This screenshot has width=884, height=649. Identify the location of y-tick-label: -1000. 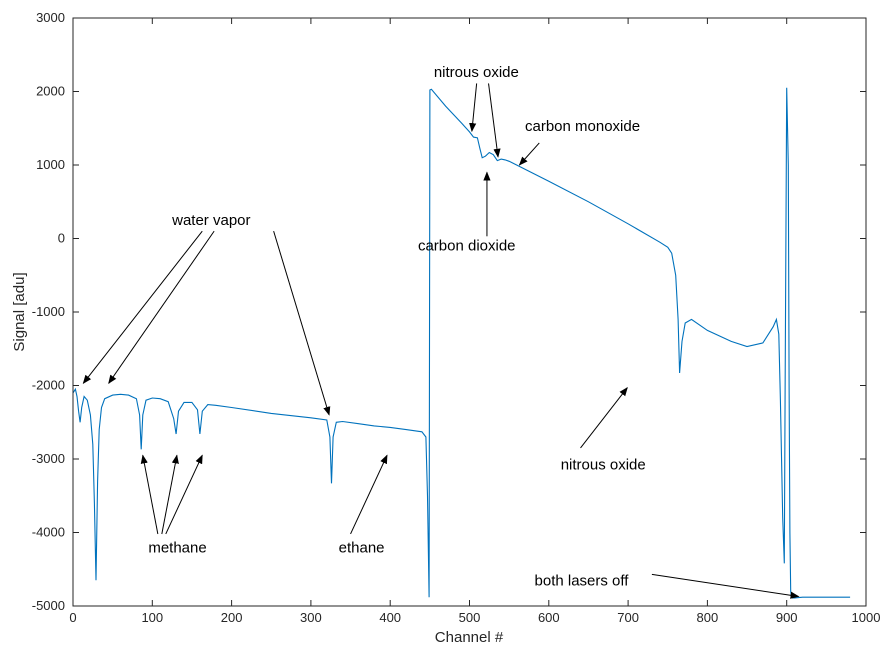
(48, 311).